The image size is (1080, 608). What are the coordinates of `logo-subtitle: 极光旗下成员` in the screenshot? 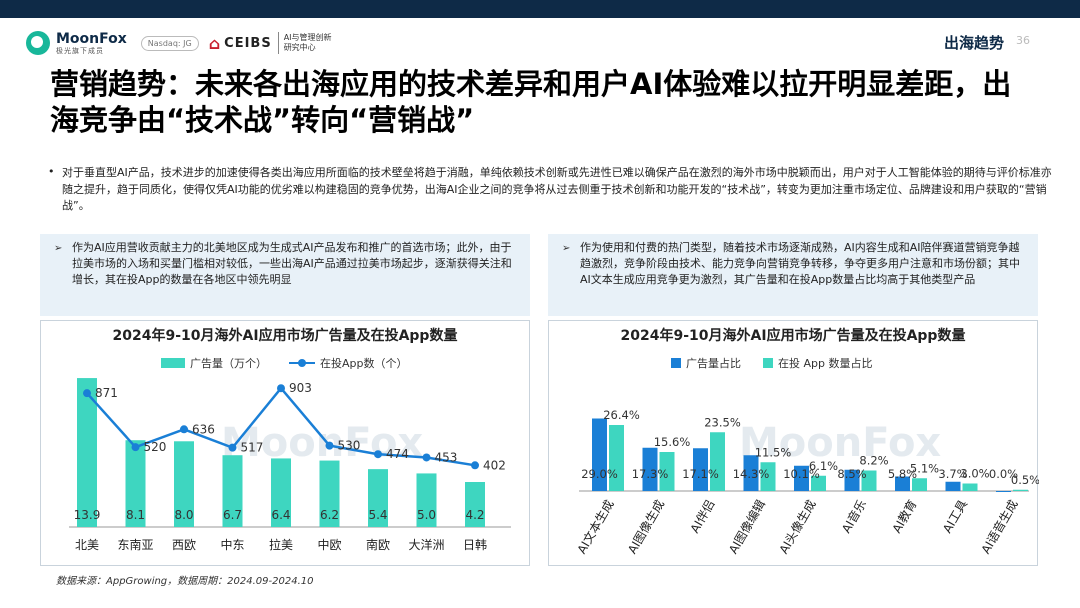 It's located at (80, 50).